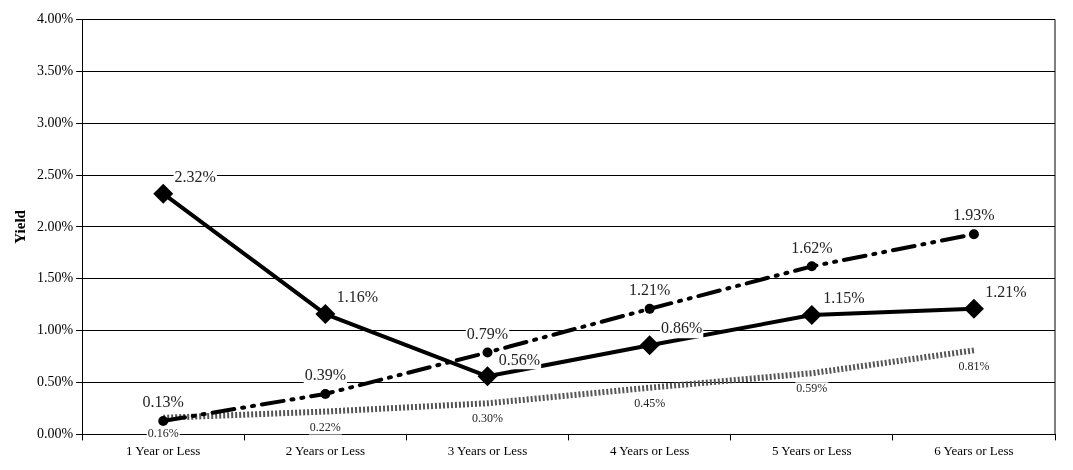 Image resolution: width=1073 pixels, height=470 pixels. What do you see at coordinates (163, 402) in the screenshot?
I see `data-label: 0.13%` at bounding box center [163, 402].